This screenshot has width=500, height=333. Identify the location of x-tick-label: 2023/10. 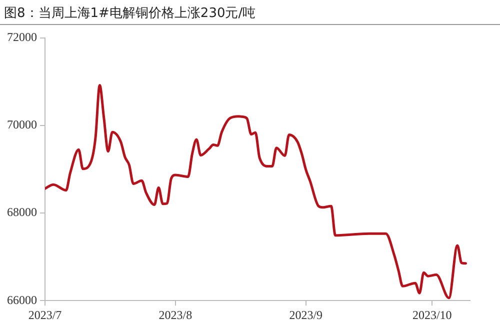
(432, 315).